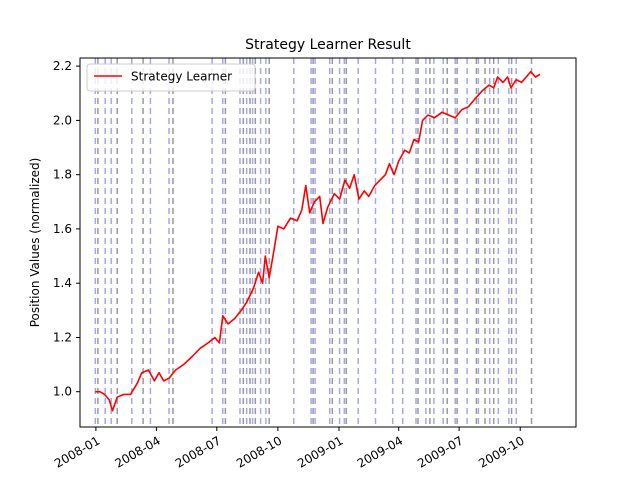 This screenshot has width=640, height=480. I want to click on y-axis: 1.0 1.2 1.4 1.6 1.8 2.0 2.2, so click(66, 229).